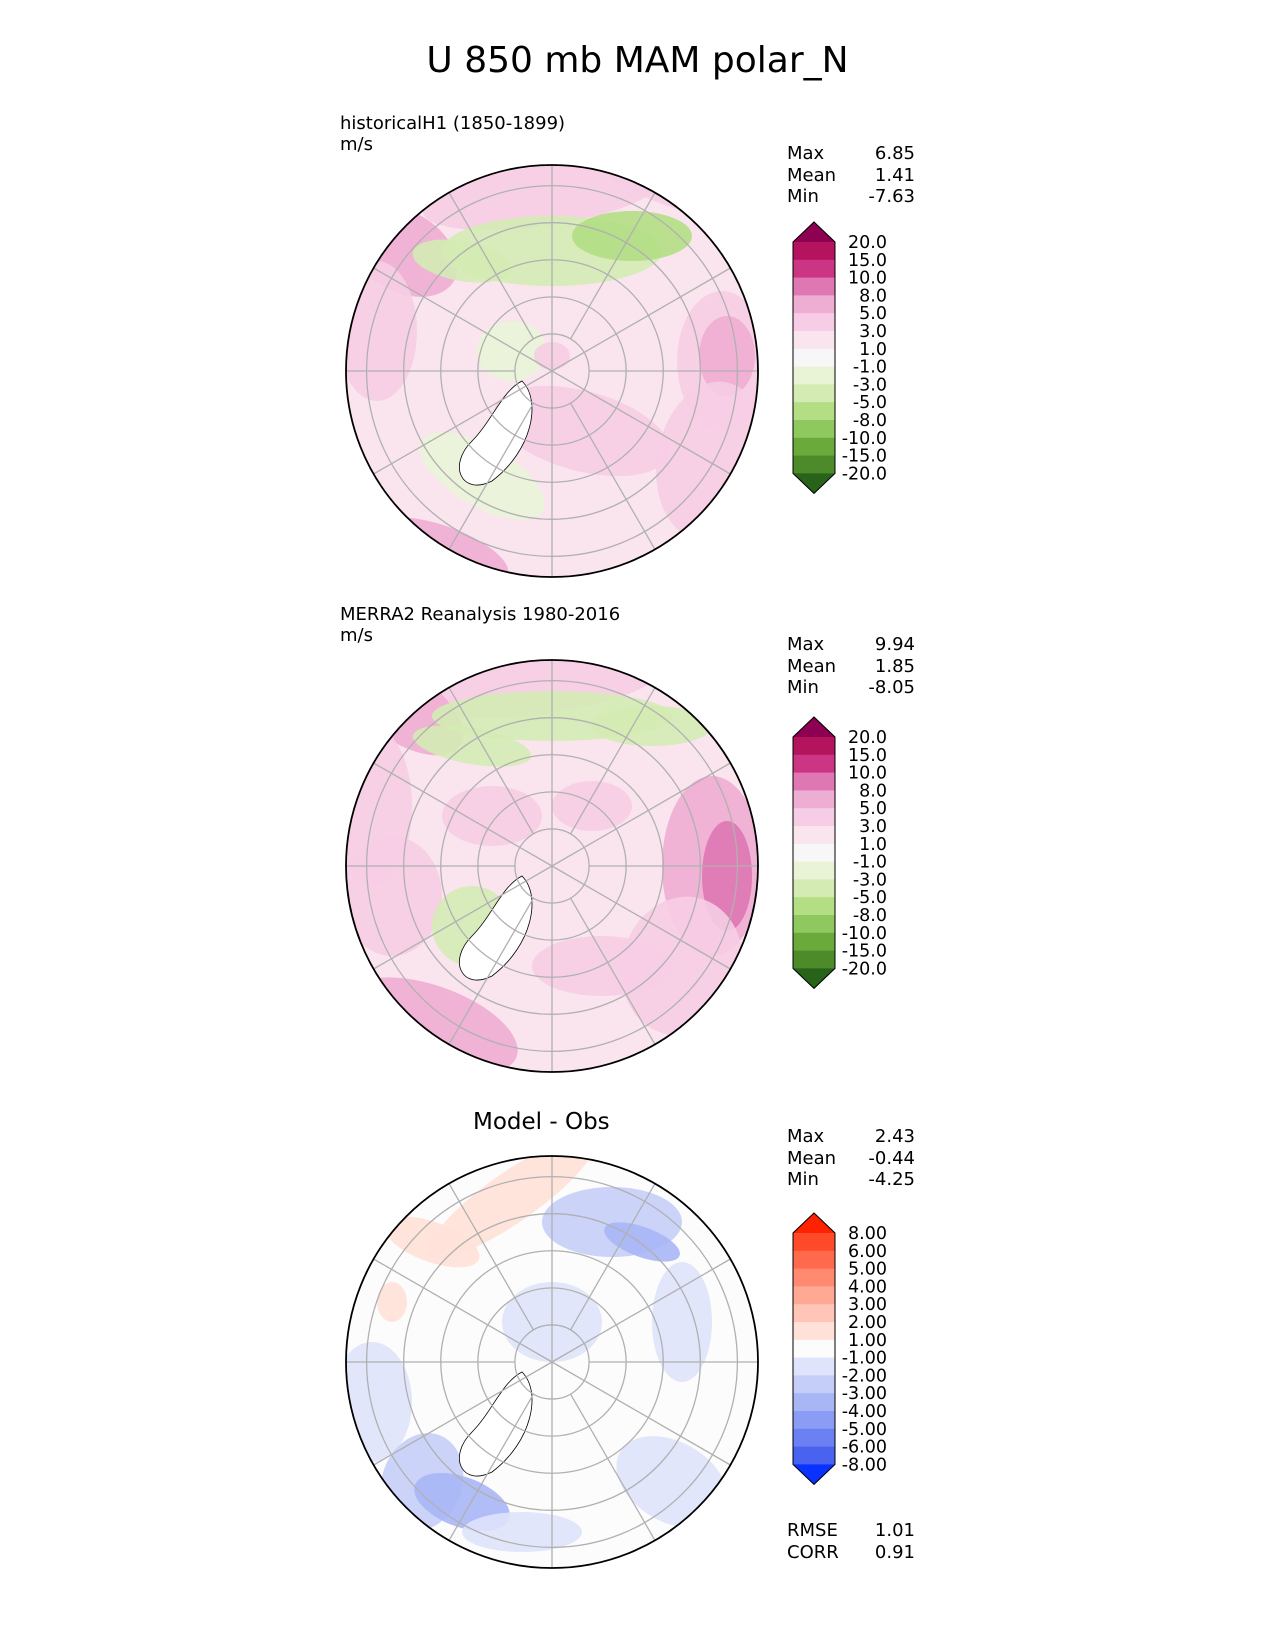 This screenshot has height=1650, width=1275. I want to click on colorbar-tick-label: -1.0, so click(870, 368).